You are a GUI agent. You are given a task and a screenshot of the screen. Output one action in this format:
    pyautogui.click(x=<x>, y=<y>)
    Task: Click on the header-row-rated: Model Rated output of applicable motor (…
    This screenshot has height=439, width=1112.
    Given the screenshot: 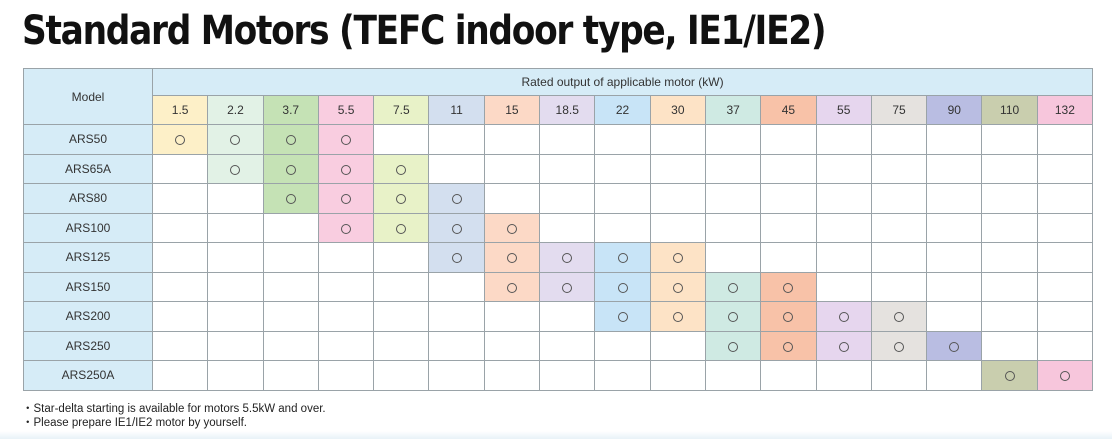 What is the action you would take?
    pyautogui.click(x=558, y=96)
    